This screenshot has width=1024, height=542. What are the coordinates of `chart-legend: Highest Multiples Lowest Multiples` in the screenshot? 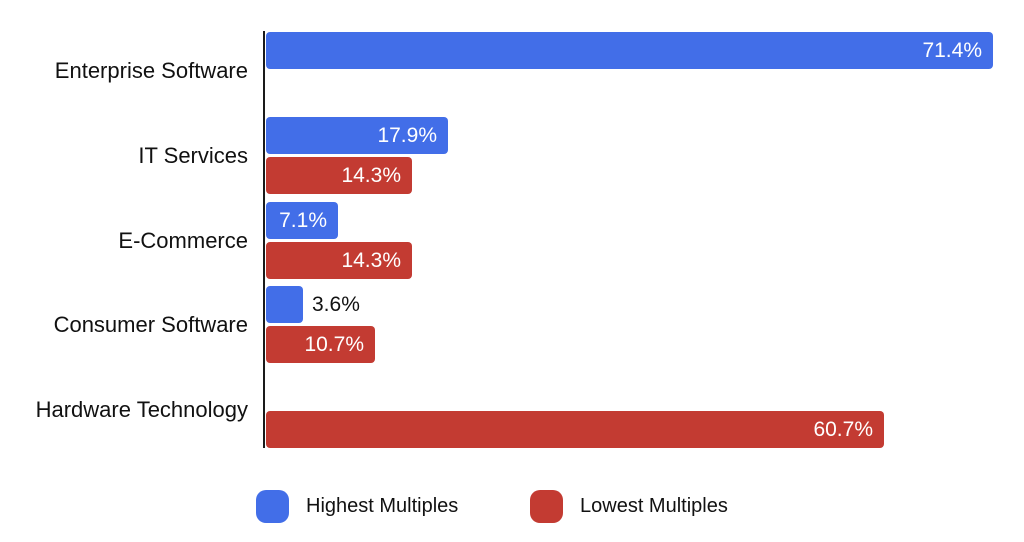 It's located at (512, 507).